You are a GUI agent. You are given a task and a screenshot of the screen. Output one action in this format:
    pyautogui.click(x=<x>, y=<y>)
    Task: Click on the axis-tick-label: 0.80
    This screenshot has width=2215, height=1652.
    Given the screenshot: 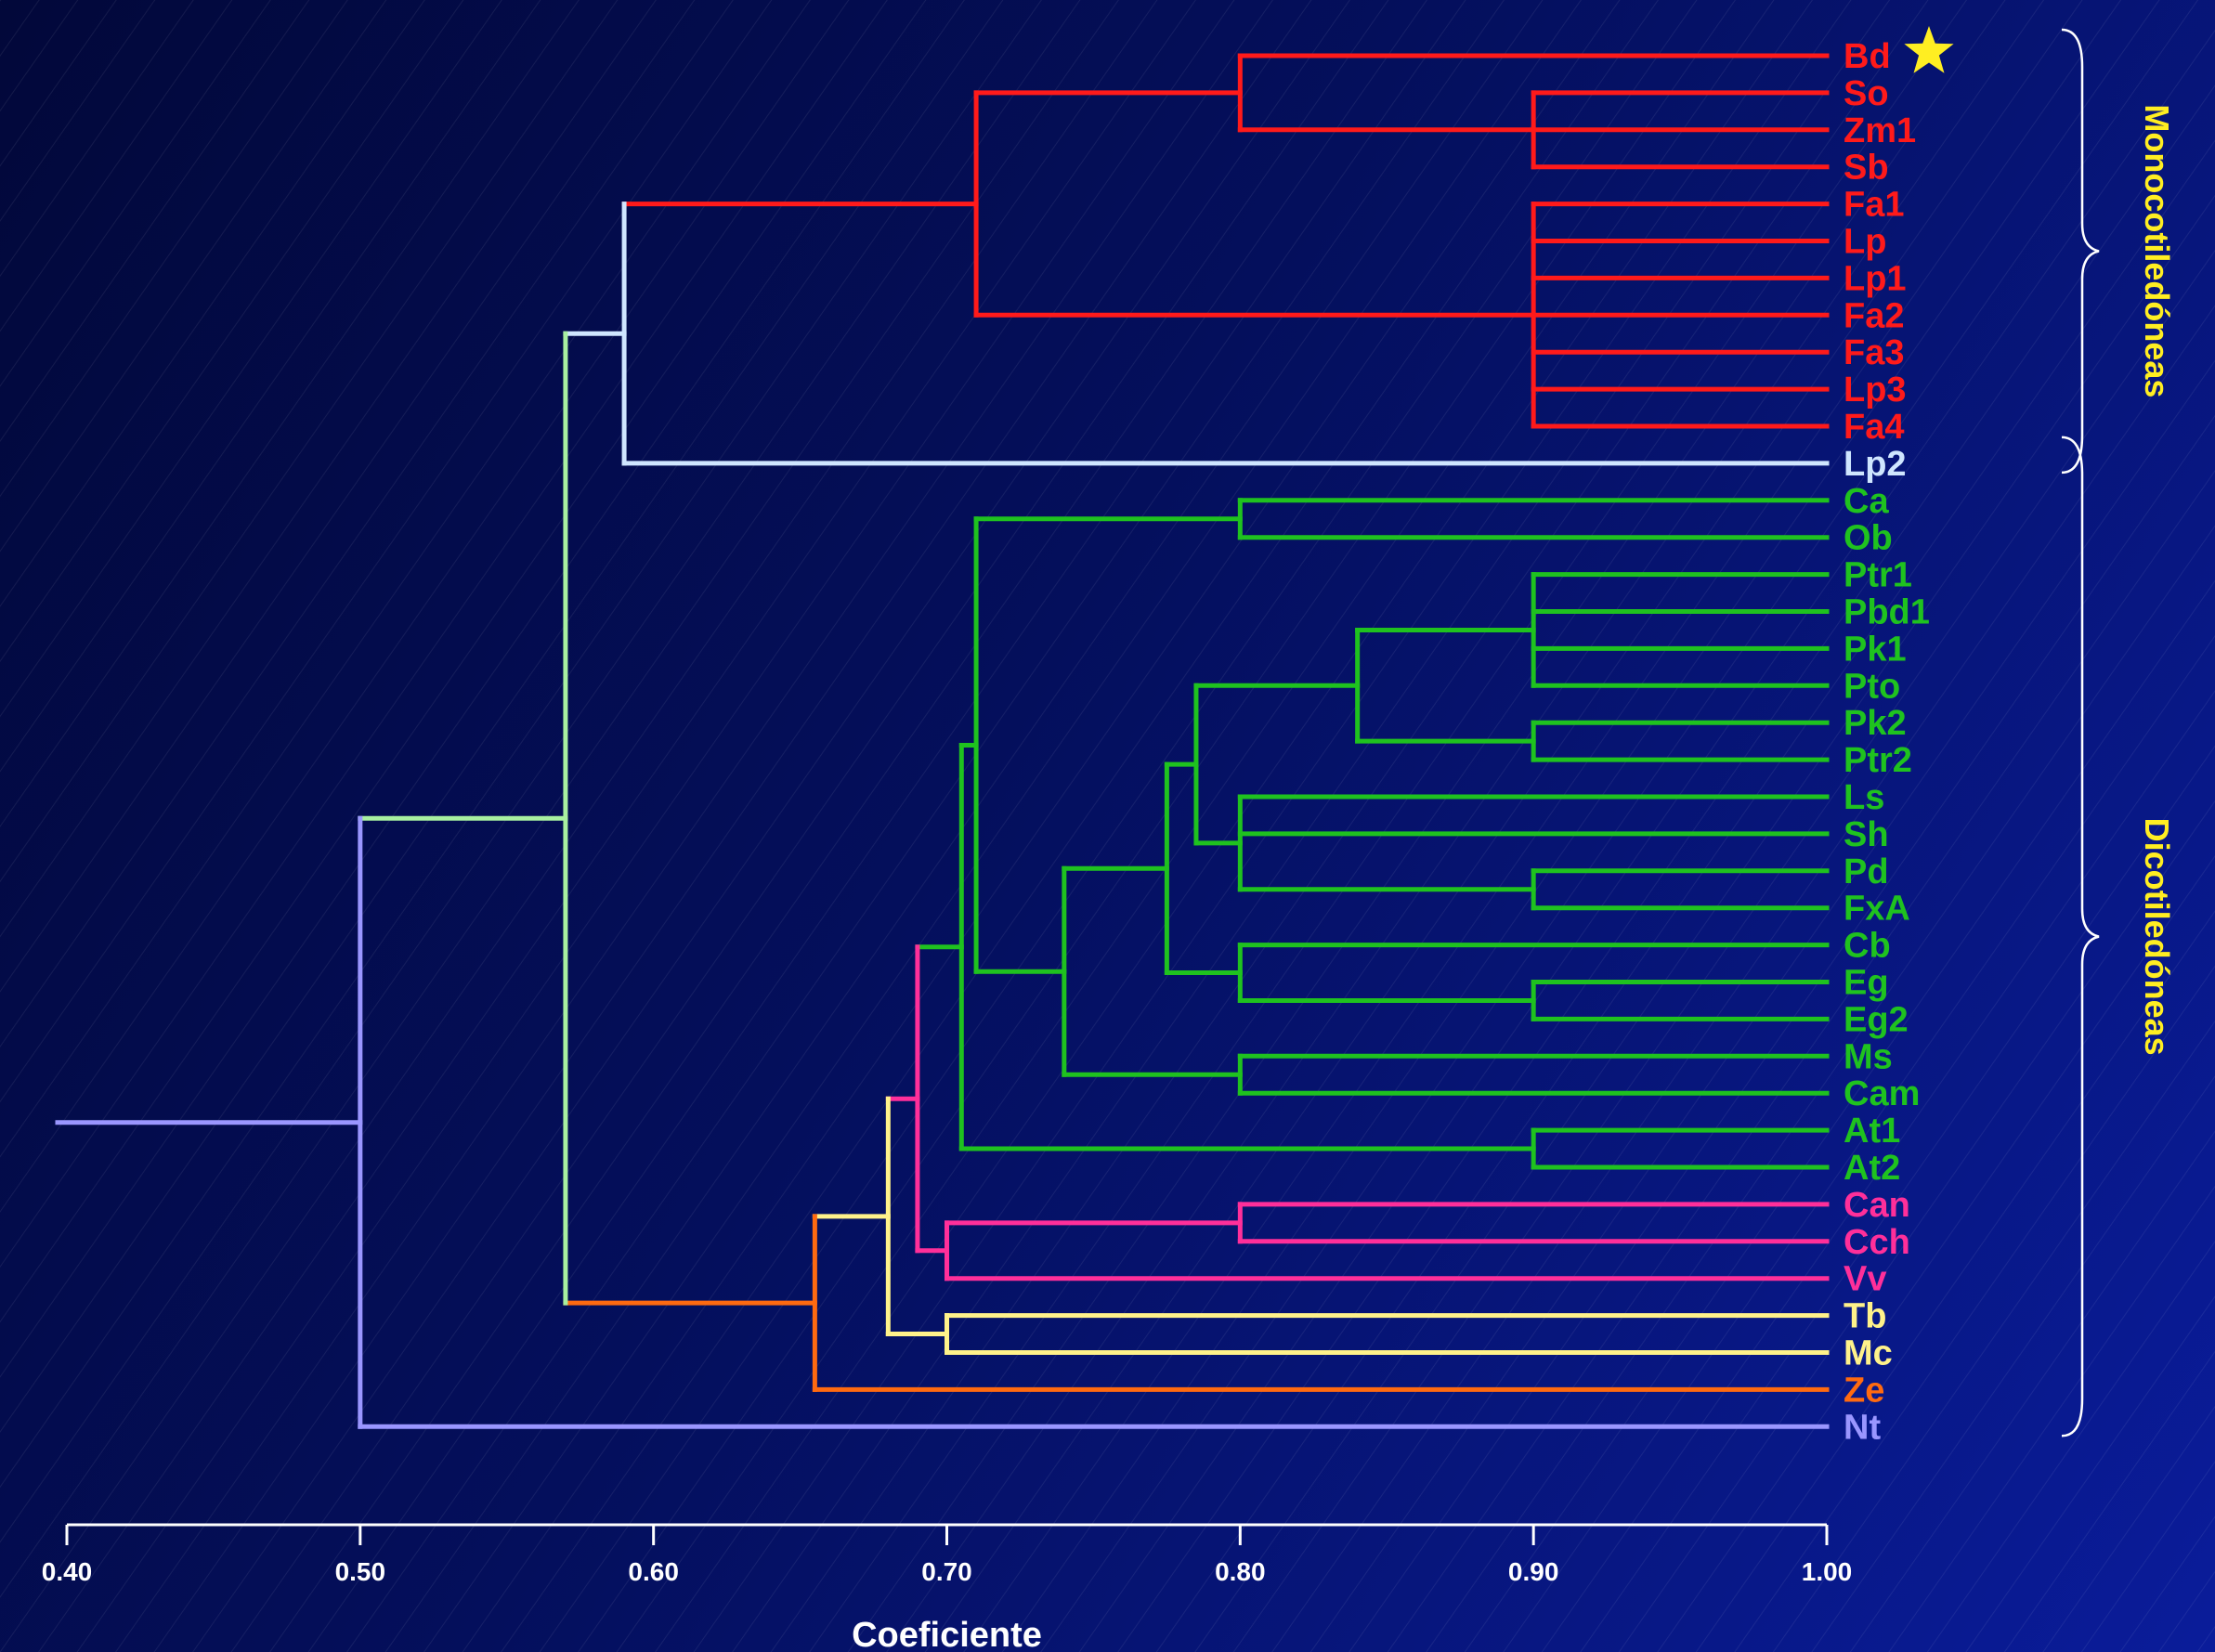 What is the action you would take?
    pyautogui.click(x=1240, y=1572)
    